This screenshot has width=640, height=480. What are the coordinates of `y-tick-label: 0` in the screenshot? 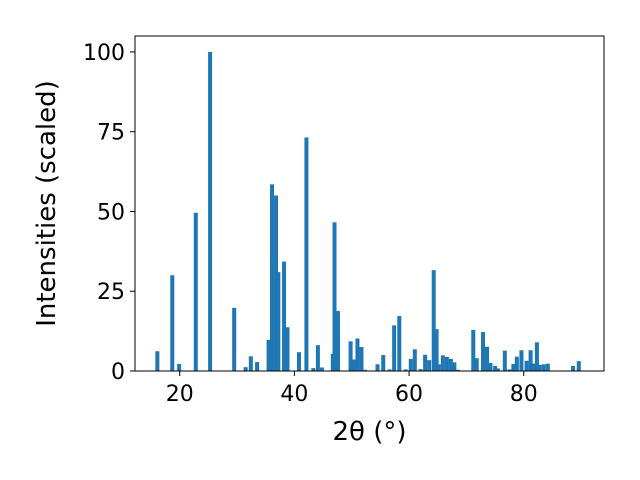 It's located at (118, 372).